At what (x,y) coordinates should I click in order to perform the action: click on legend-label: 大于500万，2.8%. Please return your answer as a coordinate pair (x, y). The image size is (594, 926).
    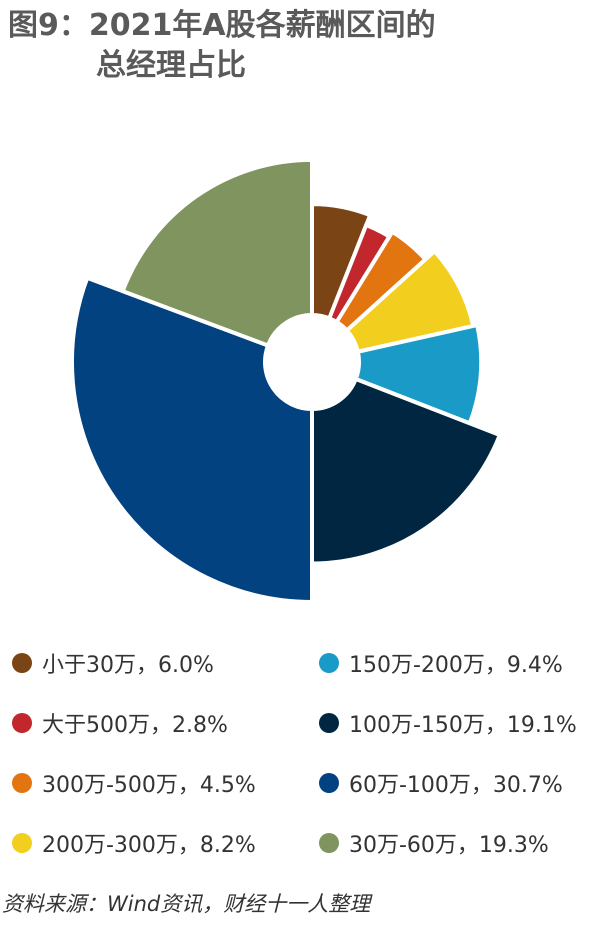
    Looking at the image, I should click on (135, 725).